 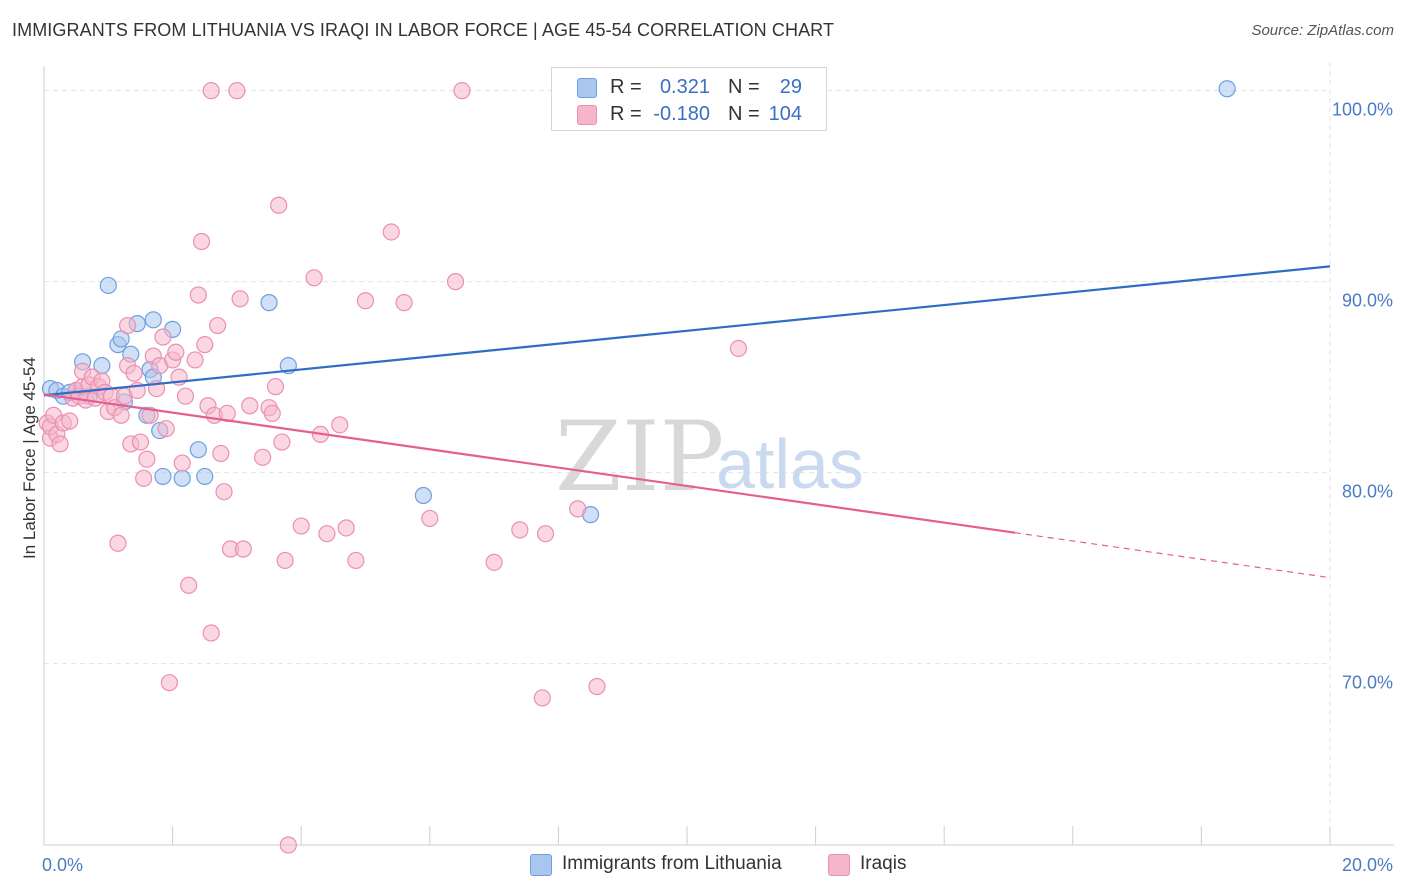 I want to click on watermark-zip: ZIP, so click(x=639, y=457).